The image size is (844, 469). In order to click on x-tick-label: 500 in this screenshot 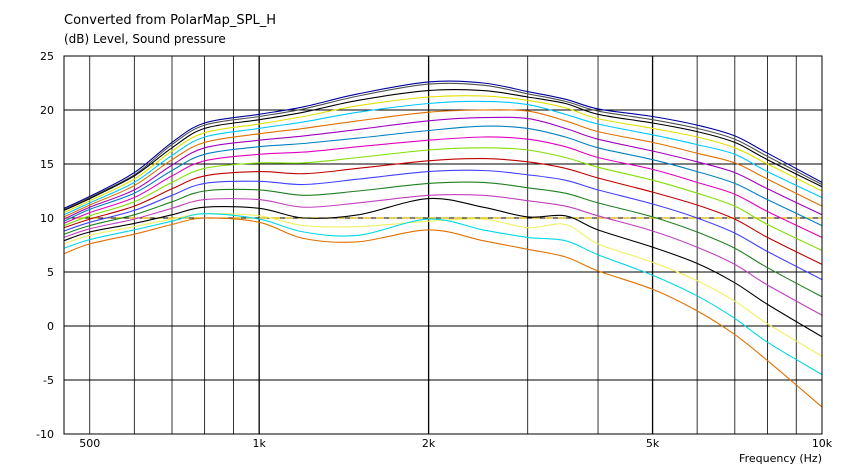, I will do `click(89, 443)`.